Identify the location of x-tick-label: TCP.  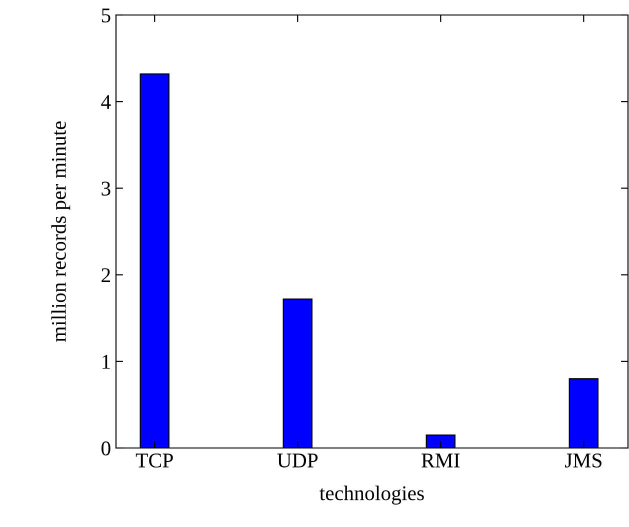
(154, 461).